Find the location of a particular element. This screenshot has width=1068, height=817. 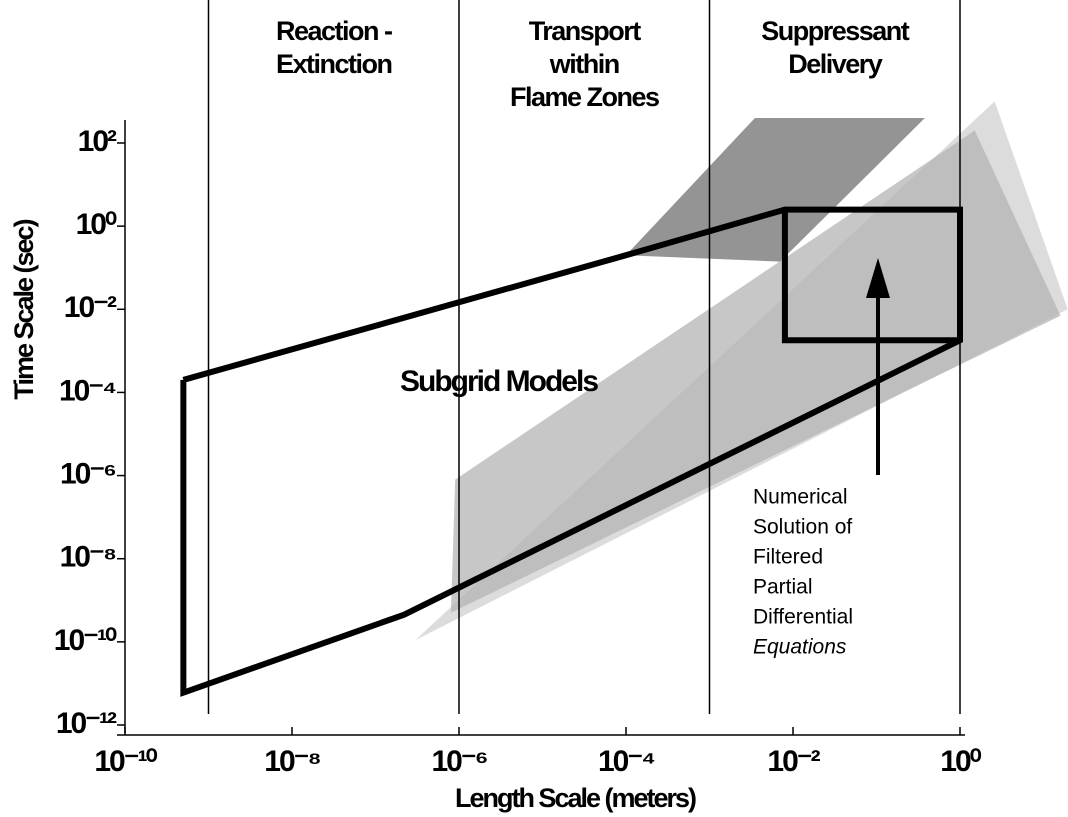

outline is located at coordinates (870, 276).